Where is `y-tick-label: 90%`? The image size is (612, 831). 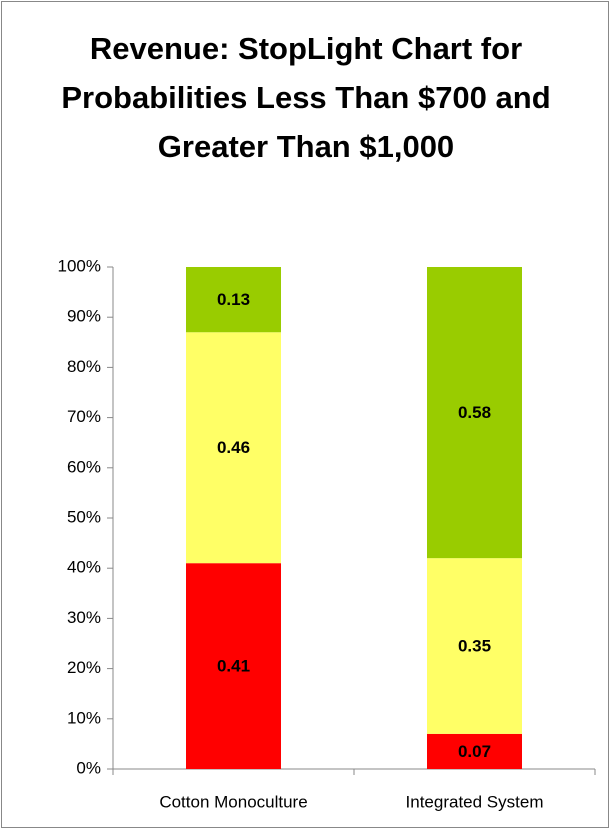
y-tick-label: 90% is located at coordinates (84, 316).